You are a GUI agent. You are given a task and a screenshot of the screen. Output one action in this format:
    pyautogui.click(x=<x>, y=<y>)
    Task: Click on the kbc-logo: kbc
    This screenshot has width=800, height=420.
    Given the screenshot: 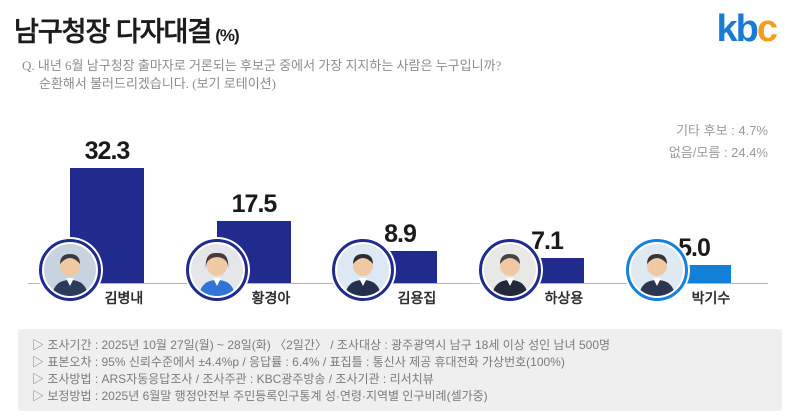 What is the action you would take?
    pyautogui.click(x=747, y=29)
    